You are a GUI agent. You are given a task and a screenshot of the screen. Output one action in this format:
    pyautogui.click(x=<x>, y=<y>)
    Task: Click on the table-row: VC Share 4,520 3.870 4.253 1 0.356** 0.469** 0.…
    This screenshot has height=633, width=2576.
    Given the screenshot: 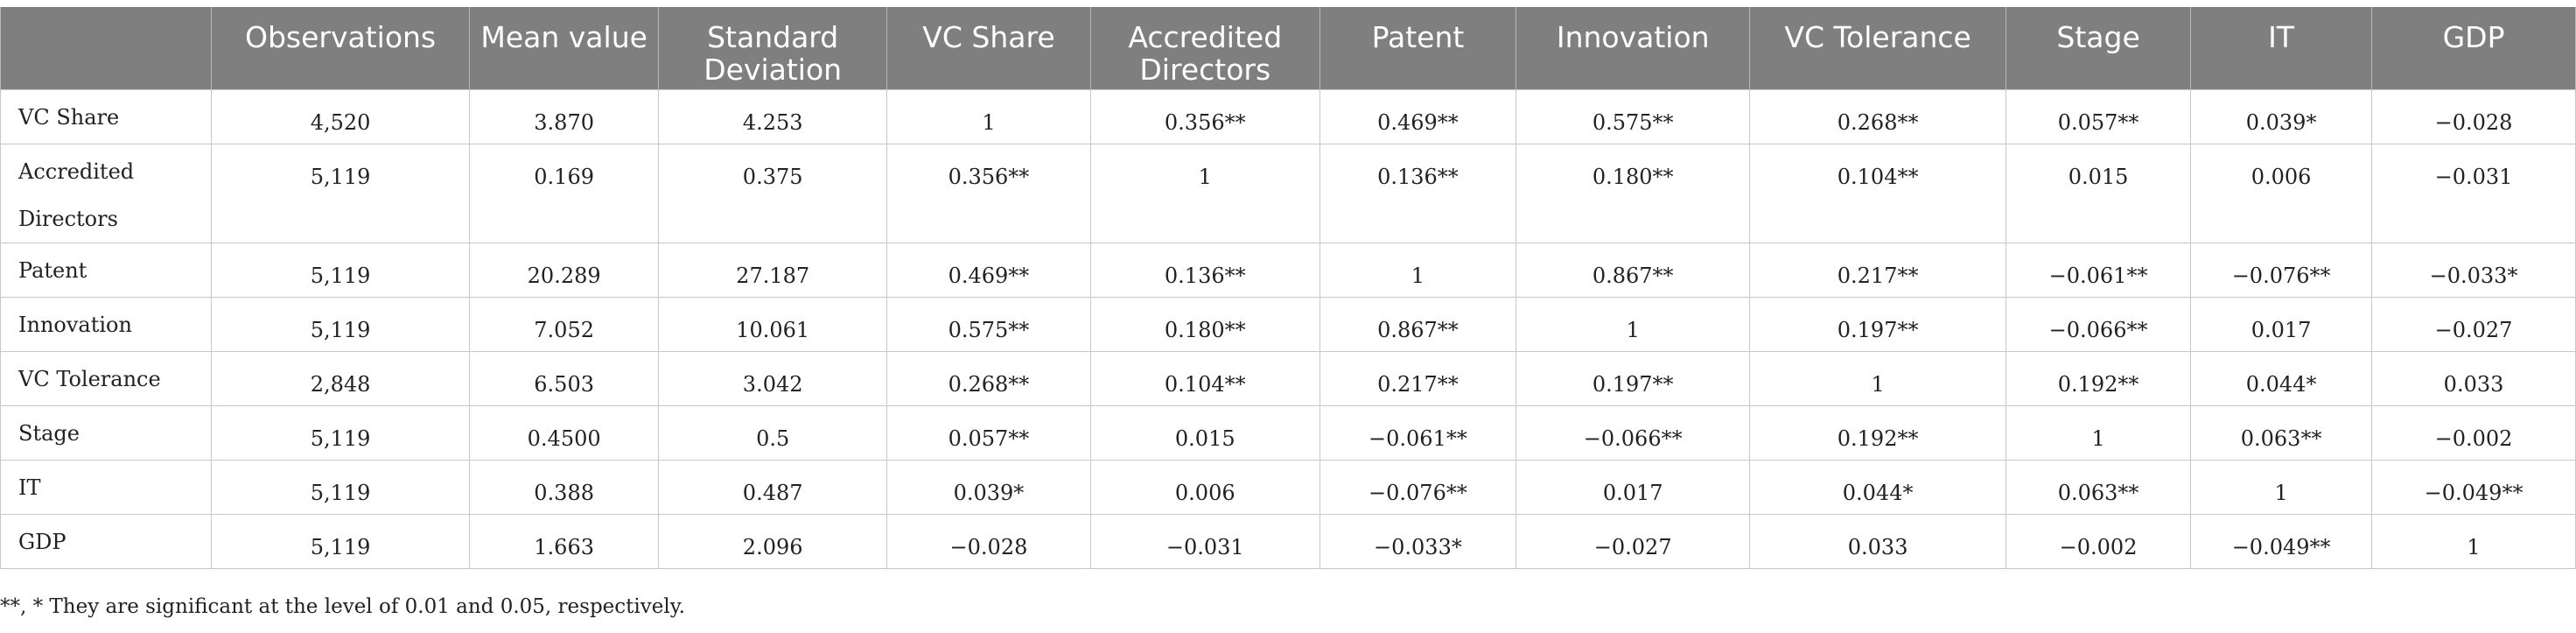 What is the action you would take?
    pyautogui.click(x=1288, y=116)
    